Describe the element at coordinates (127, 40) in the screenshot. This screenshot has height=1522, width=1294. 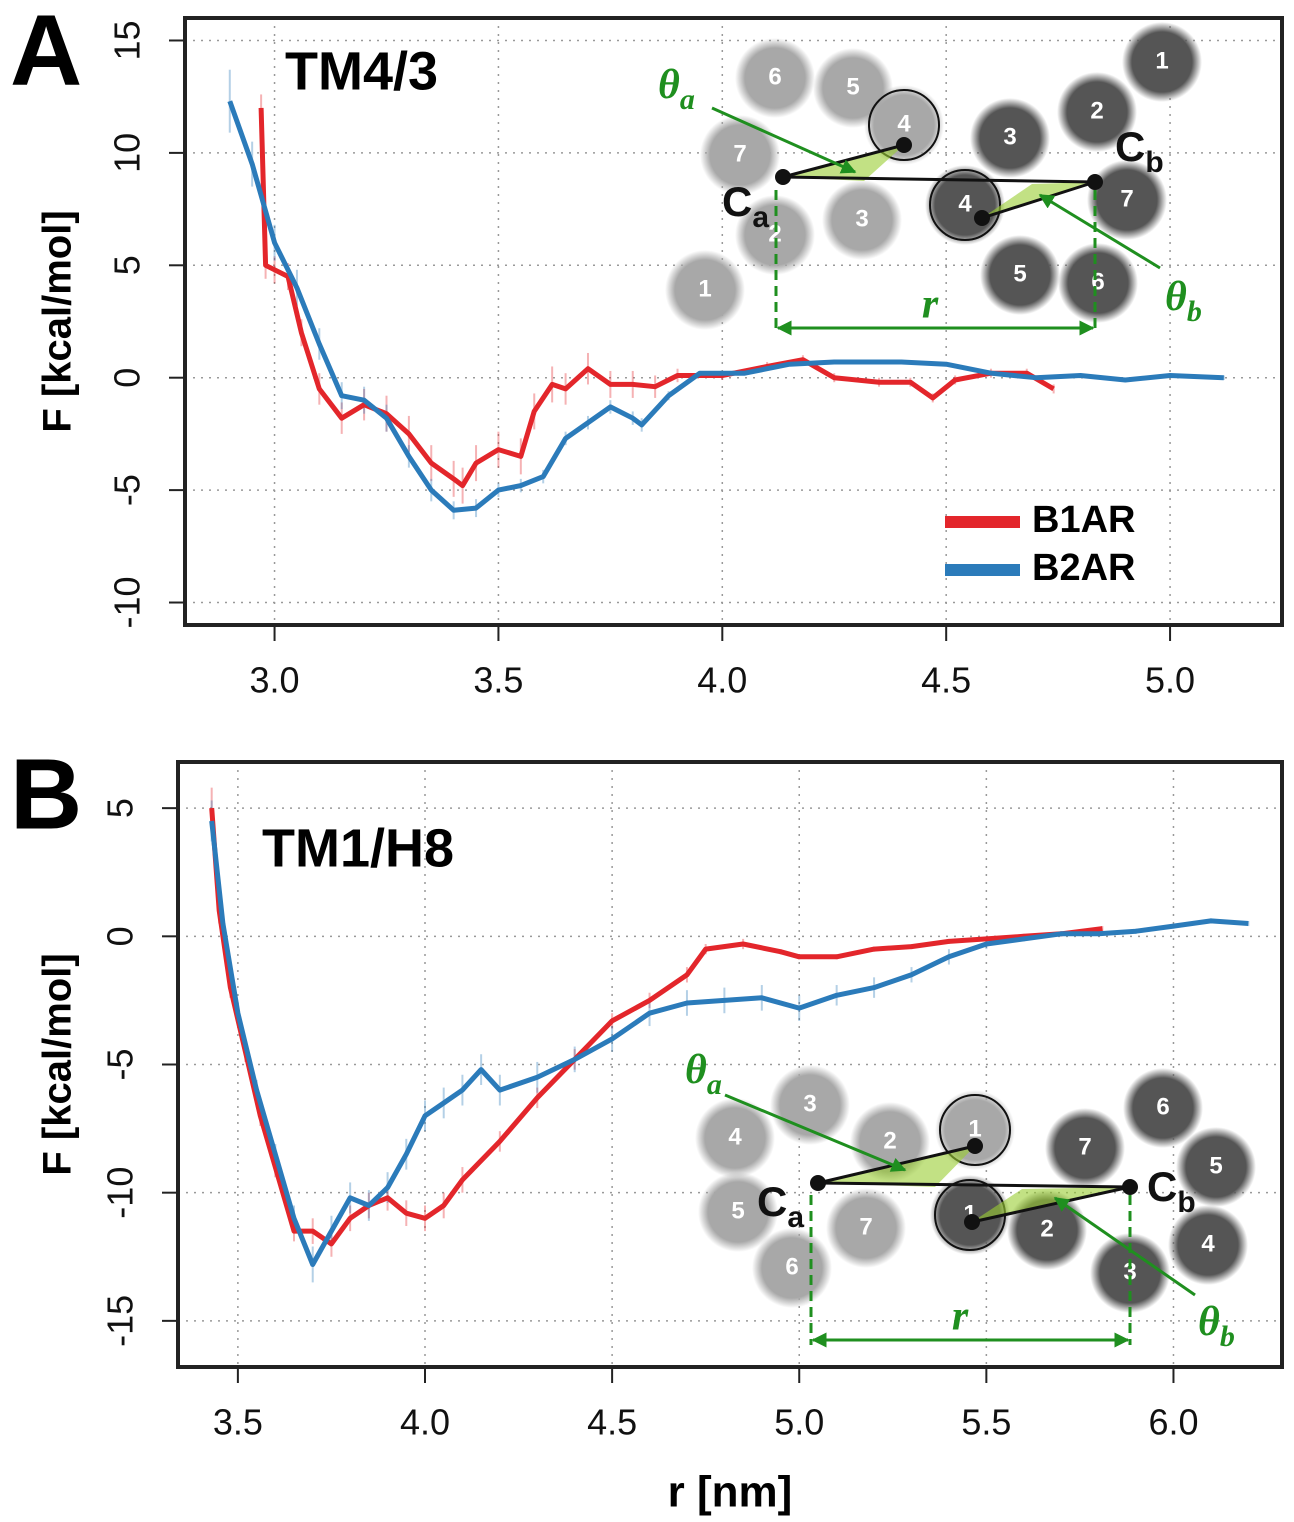
I see `y-tick-label: 15` at that location.